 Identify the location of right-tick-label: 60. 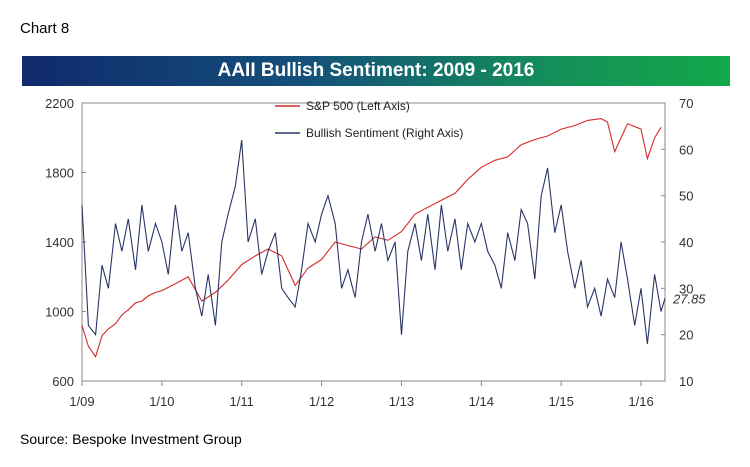
(686, 149).